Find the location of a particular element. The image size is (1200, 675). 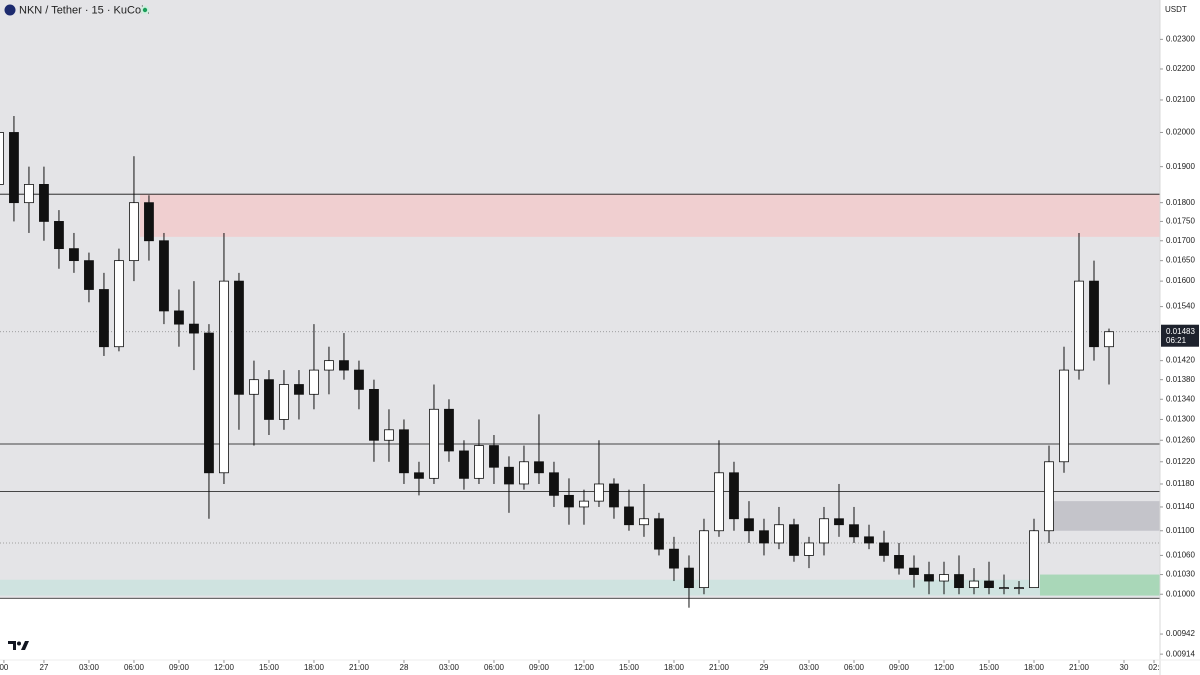

y-tick-label: 0.01800 is located at coordinates (1180, 202).